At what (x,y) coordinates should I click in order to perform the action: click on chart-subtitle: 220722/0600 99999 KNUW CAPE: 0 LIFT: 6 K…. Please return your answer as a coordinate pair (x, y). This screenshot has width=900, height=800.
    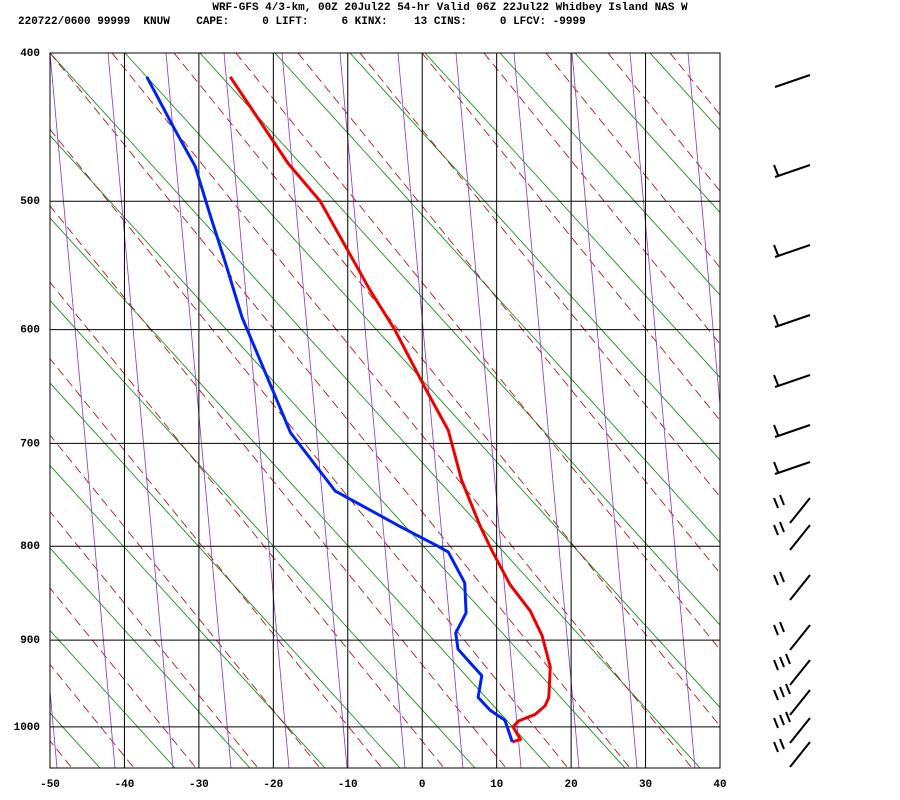
    Looking at the image, I should click on (302, 22).